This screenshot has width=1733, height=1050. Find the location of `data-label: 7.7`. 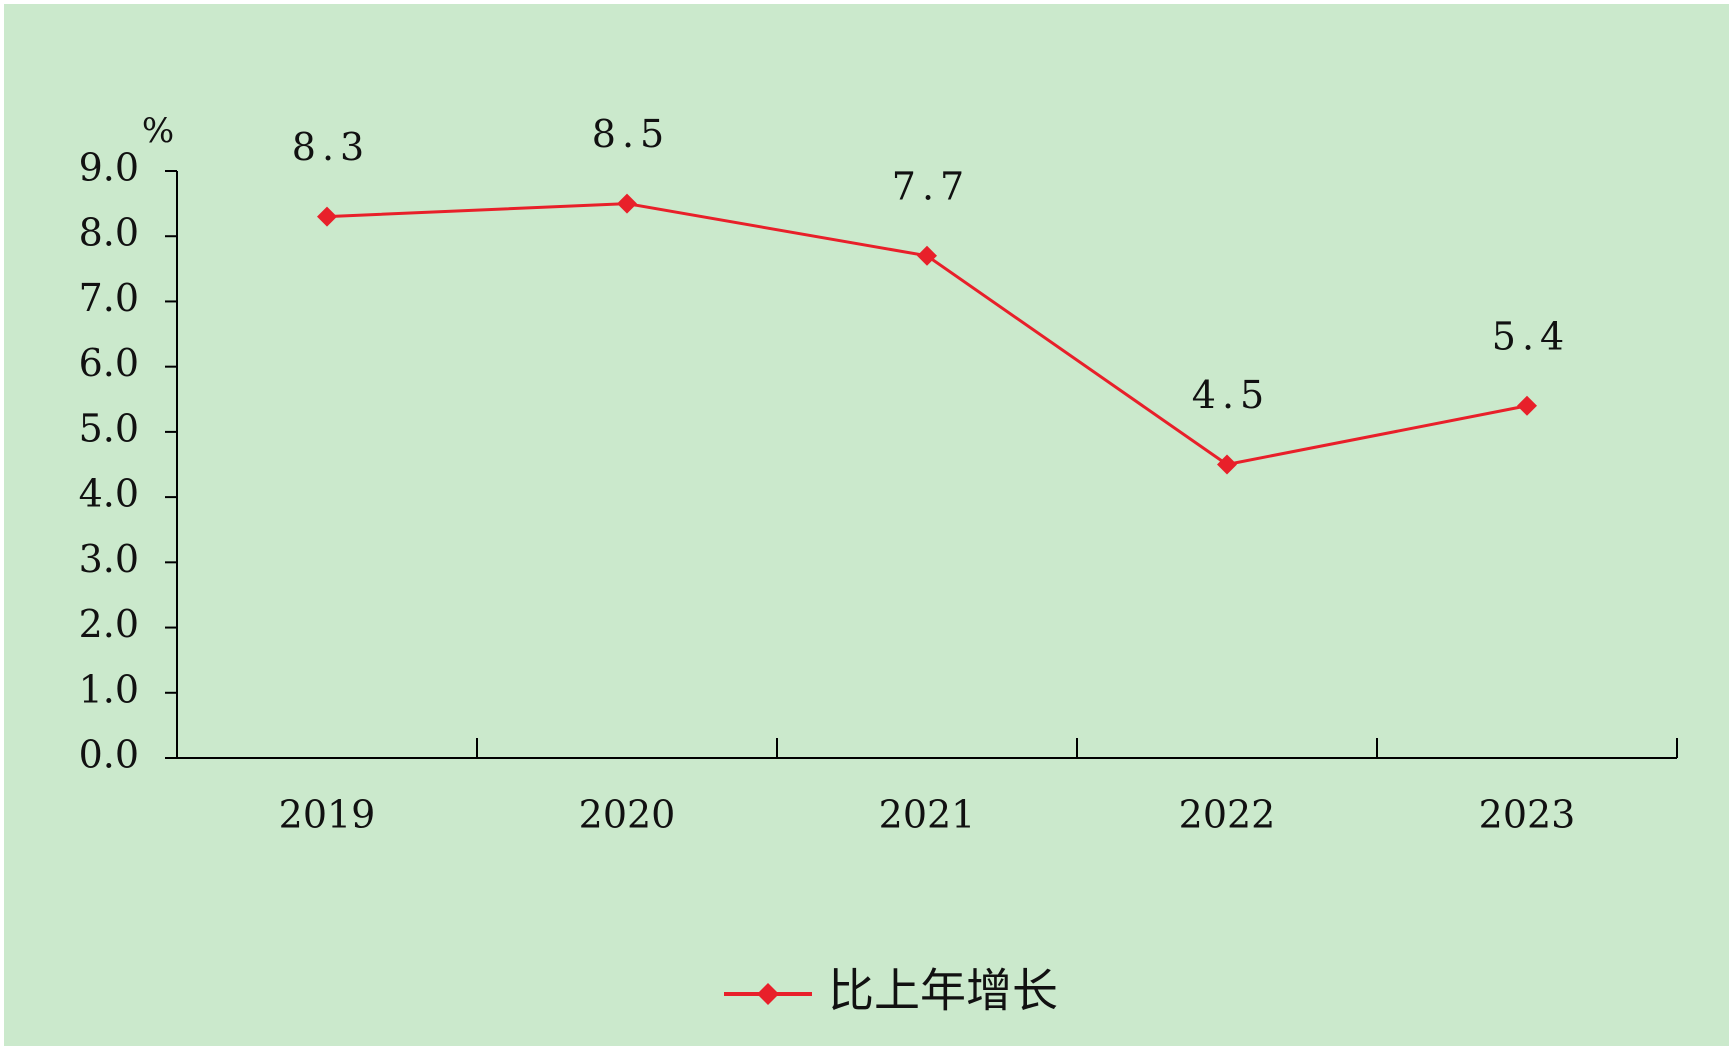

data-label: 7.7 is located at coordinates (931, 186).